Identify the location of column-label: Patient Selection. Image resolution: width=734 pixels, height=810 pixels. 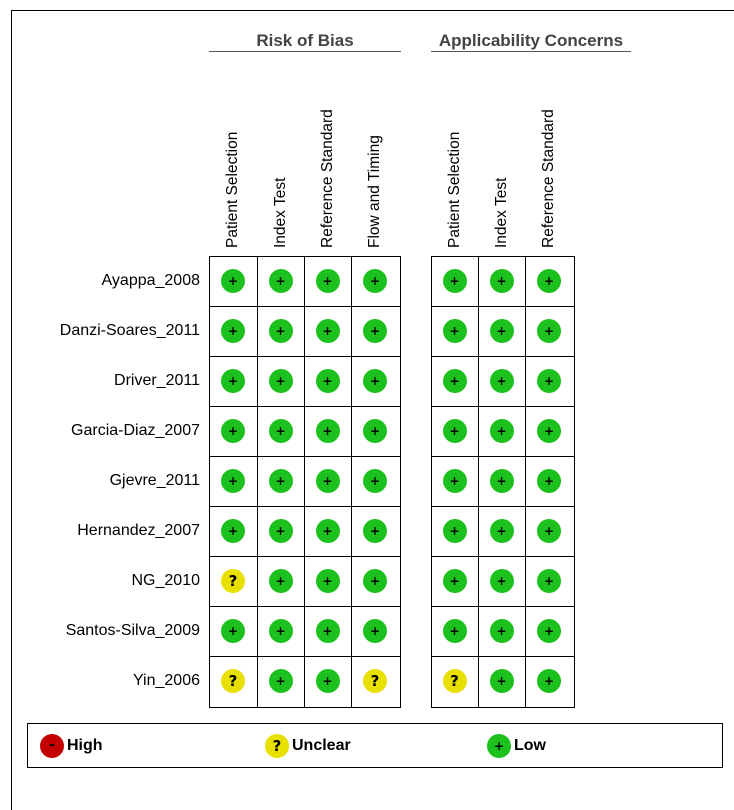
(454, 189).